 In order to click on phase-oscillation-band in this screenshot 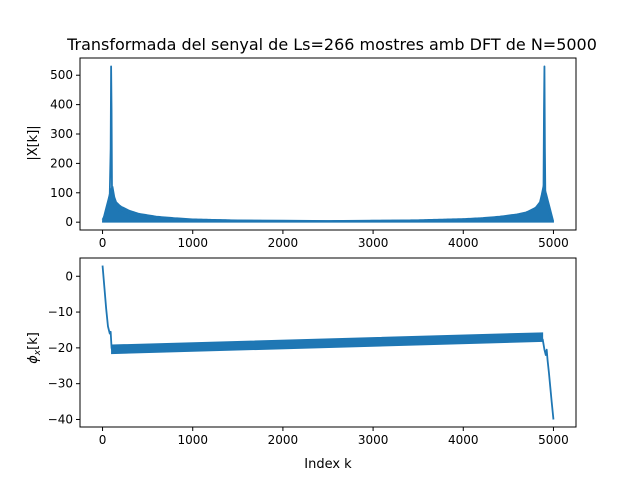, I will do `click(327, 343)`.